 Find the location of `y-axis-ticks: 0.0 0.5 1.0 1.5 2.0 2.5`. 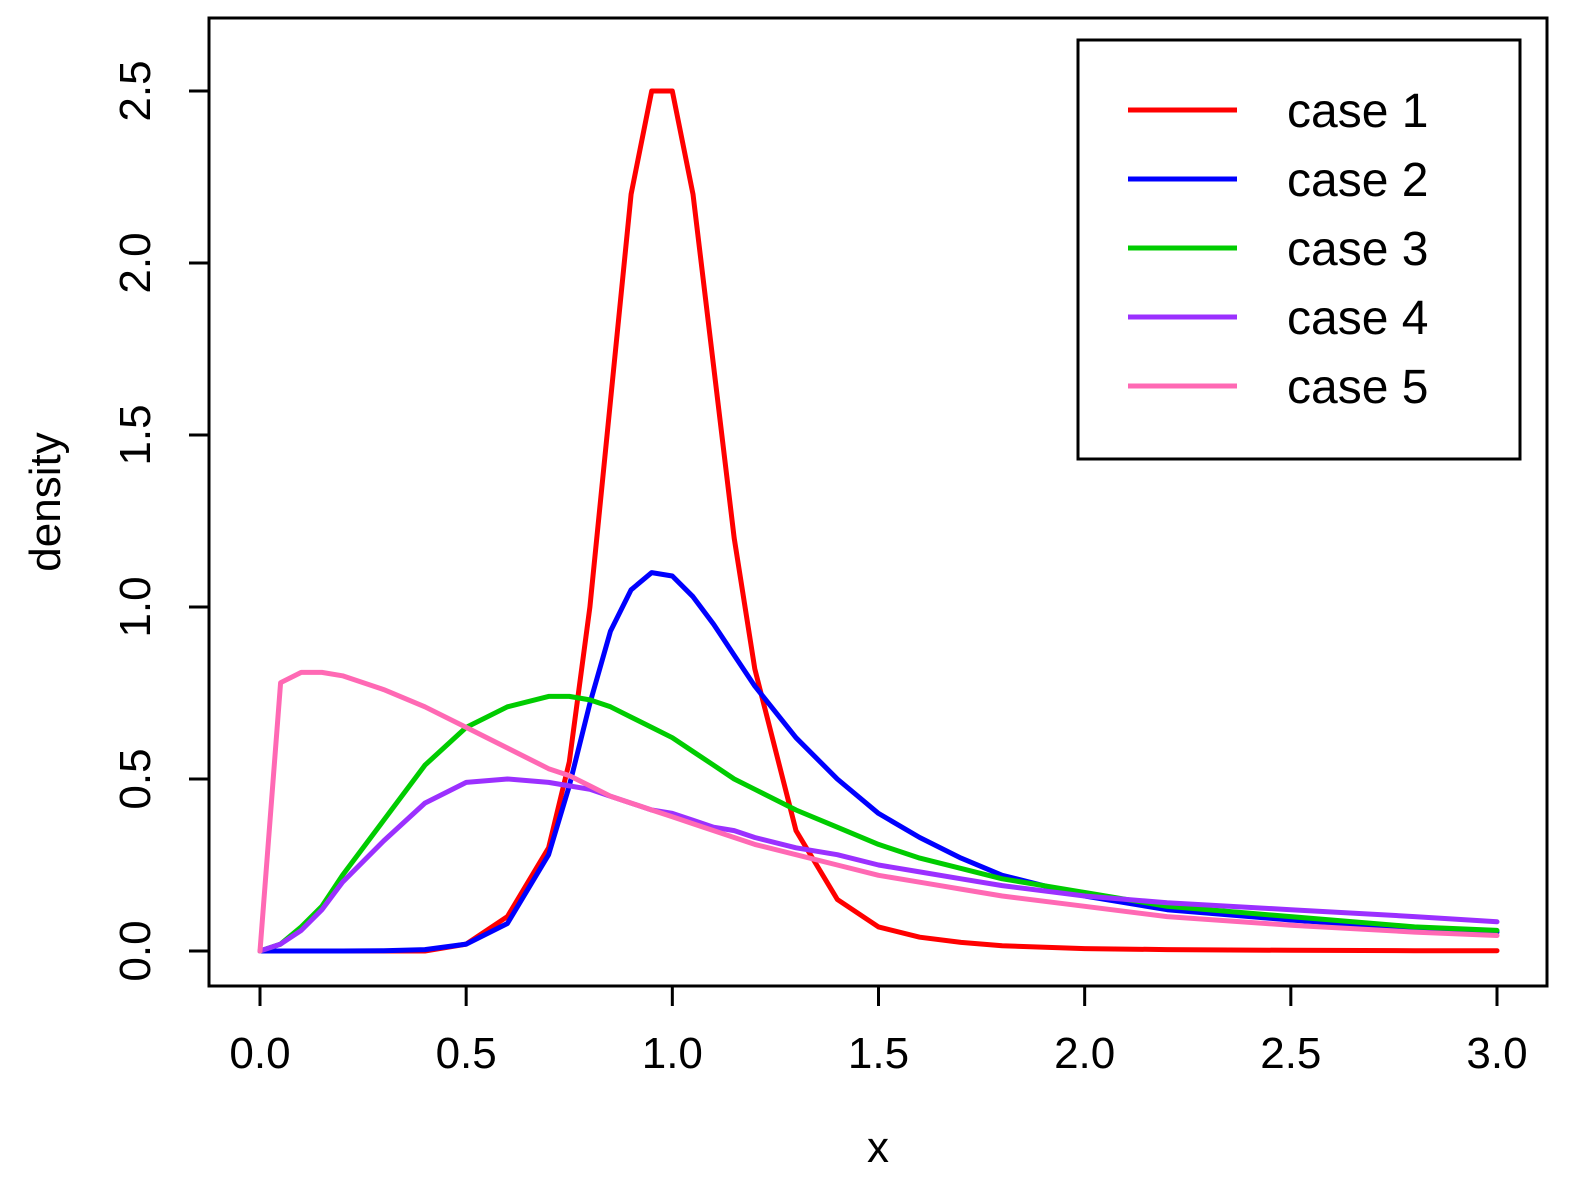

y-axis-ticks: 0.0 0.5 1.0 1.5 2.0 2.5 is located at coordinates (160, 521).